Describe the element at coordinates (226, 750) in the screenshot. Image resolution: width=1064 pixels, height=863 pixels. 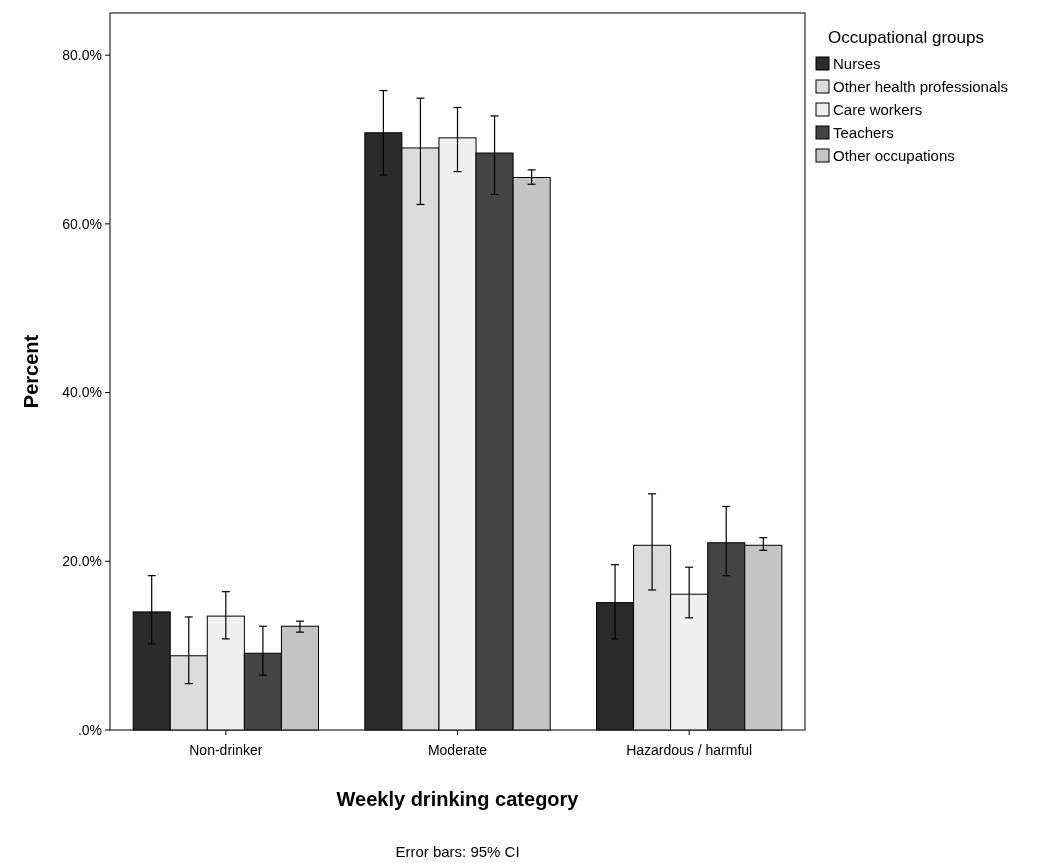
I see `x-tick-label: Non-drinker` at that location.